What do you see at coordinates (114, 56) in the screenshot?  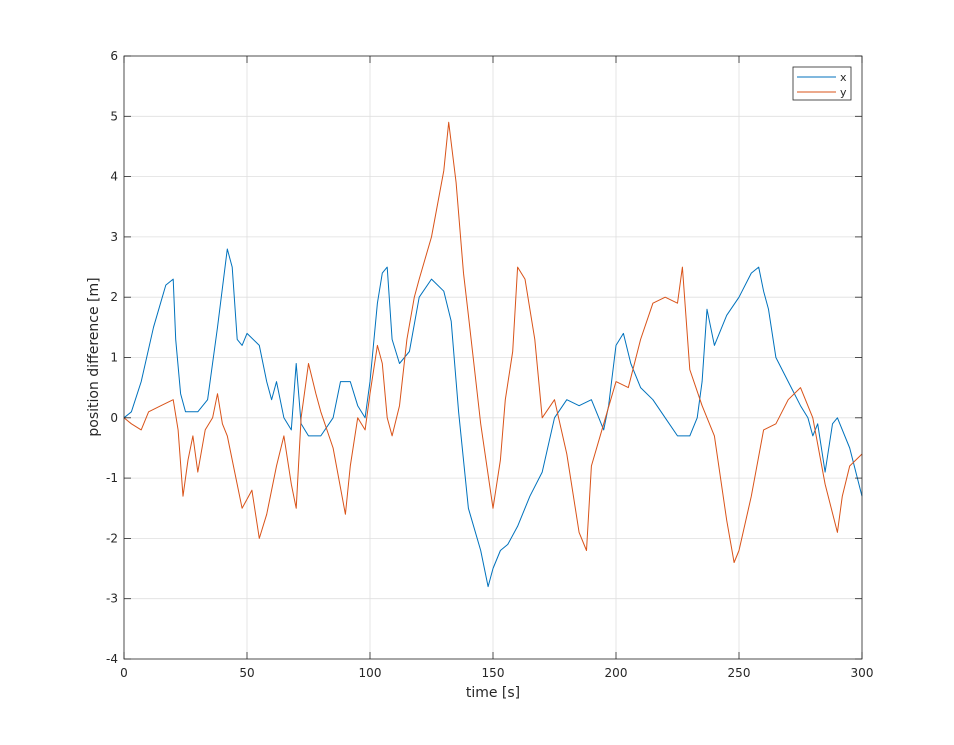 I see `y-tick-label: 6` at bounding box center [114, 56].